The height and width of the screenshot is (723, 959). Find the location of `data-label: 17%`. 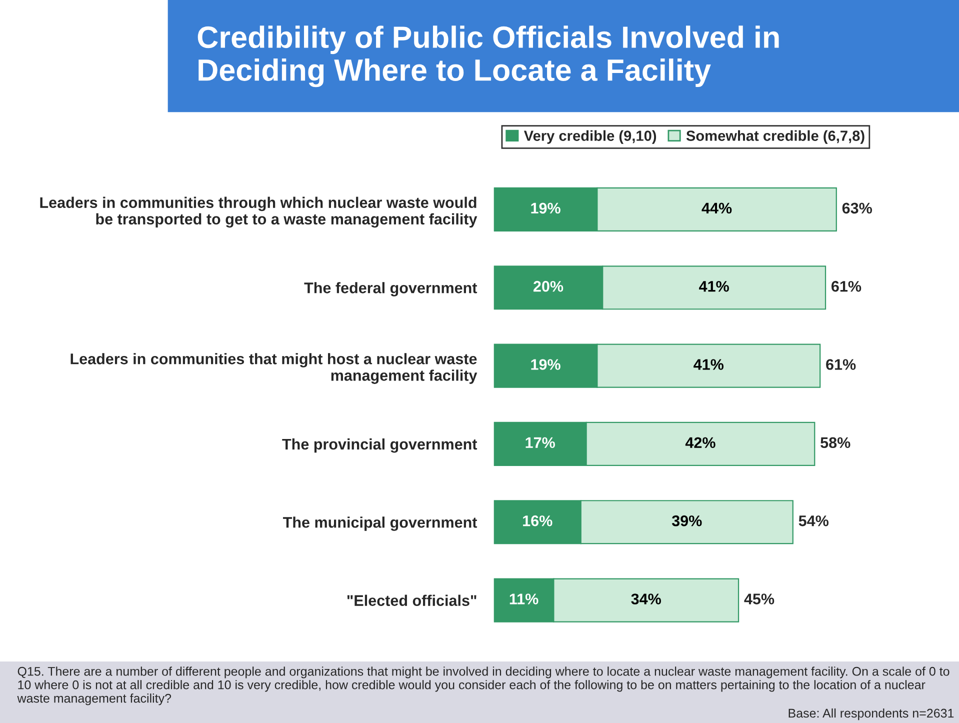

data-label: 17% is located at coordinates (540, 442).